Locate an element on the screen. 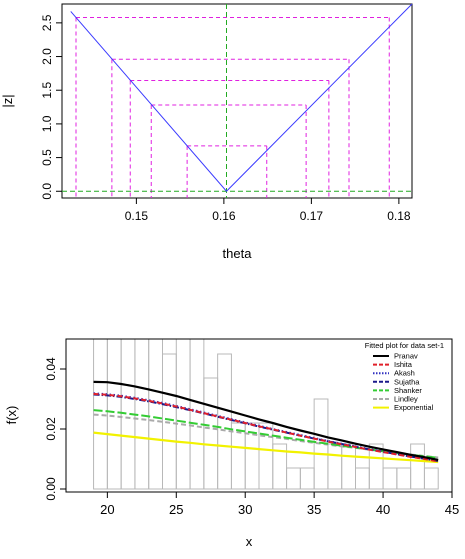  y-tick-label: 2.5 is located at coordinates (47, 22).